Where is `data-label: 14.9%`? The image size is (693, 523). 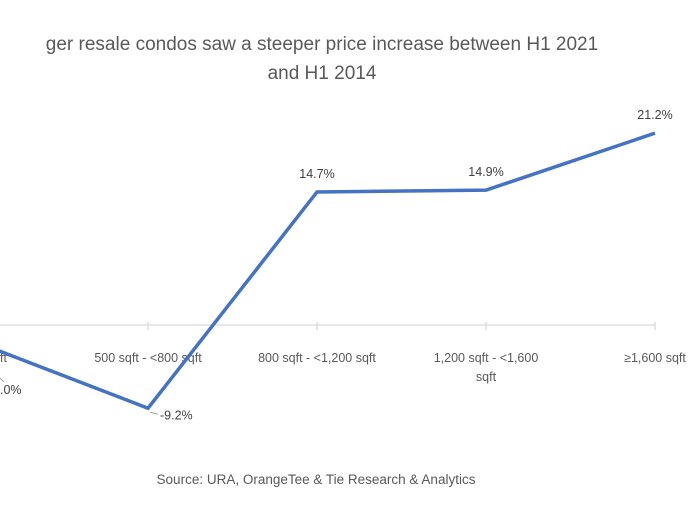
data-label: 14.9% is located at coordinates (485, 172).